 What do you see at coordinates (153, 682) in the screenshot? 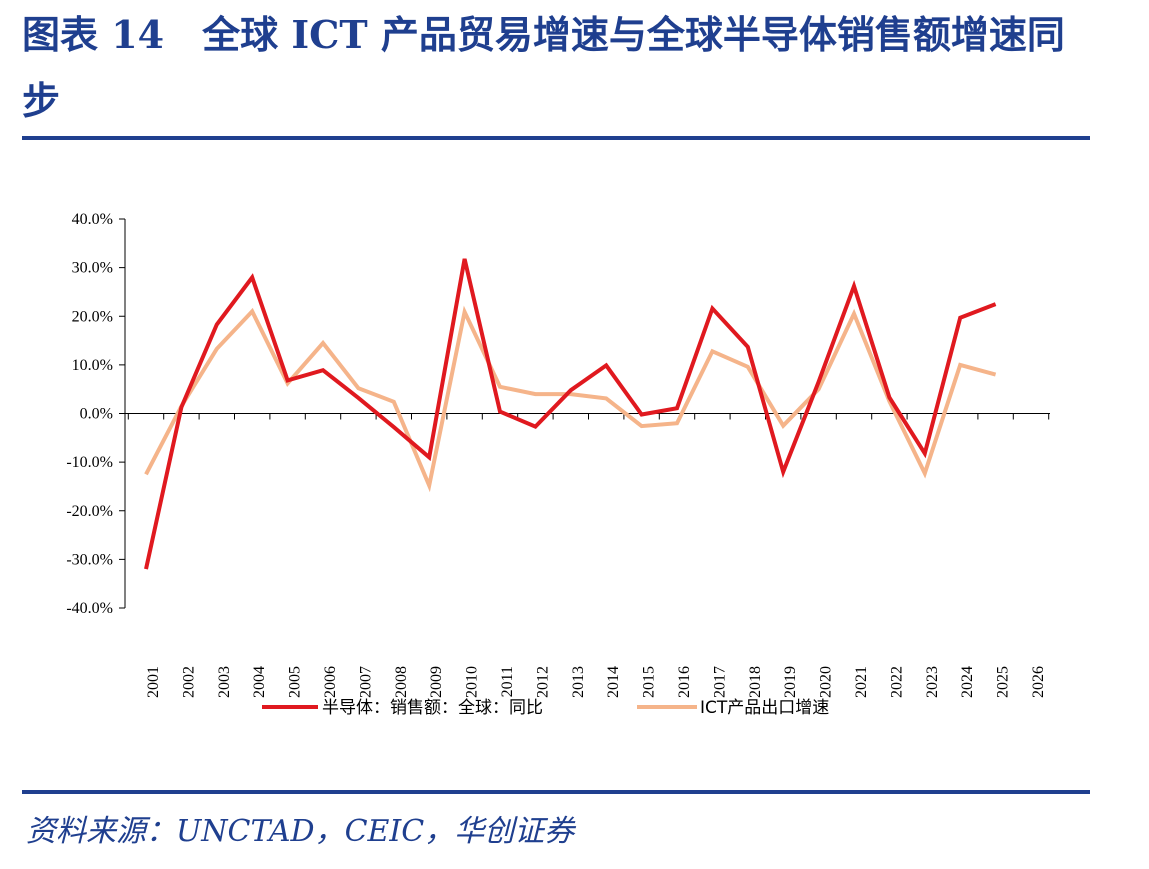
I see `x-tick-label: 2001` at bounding box center [153, 682].